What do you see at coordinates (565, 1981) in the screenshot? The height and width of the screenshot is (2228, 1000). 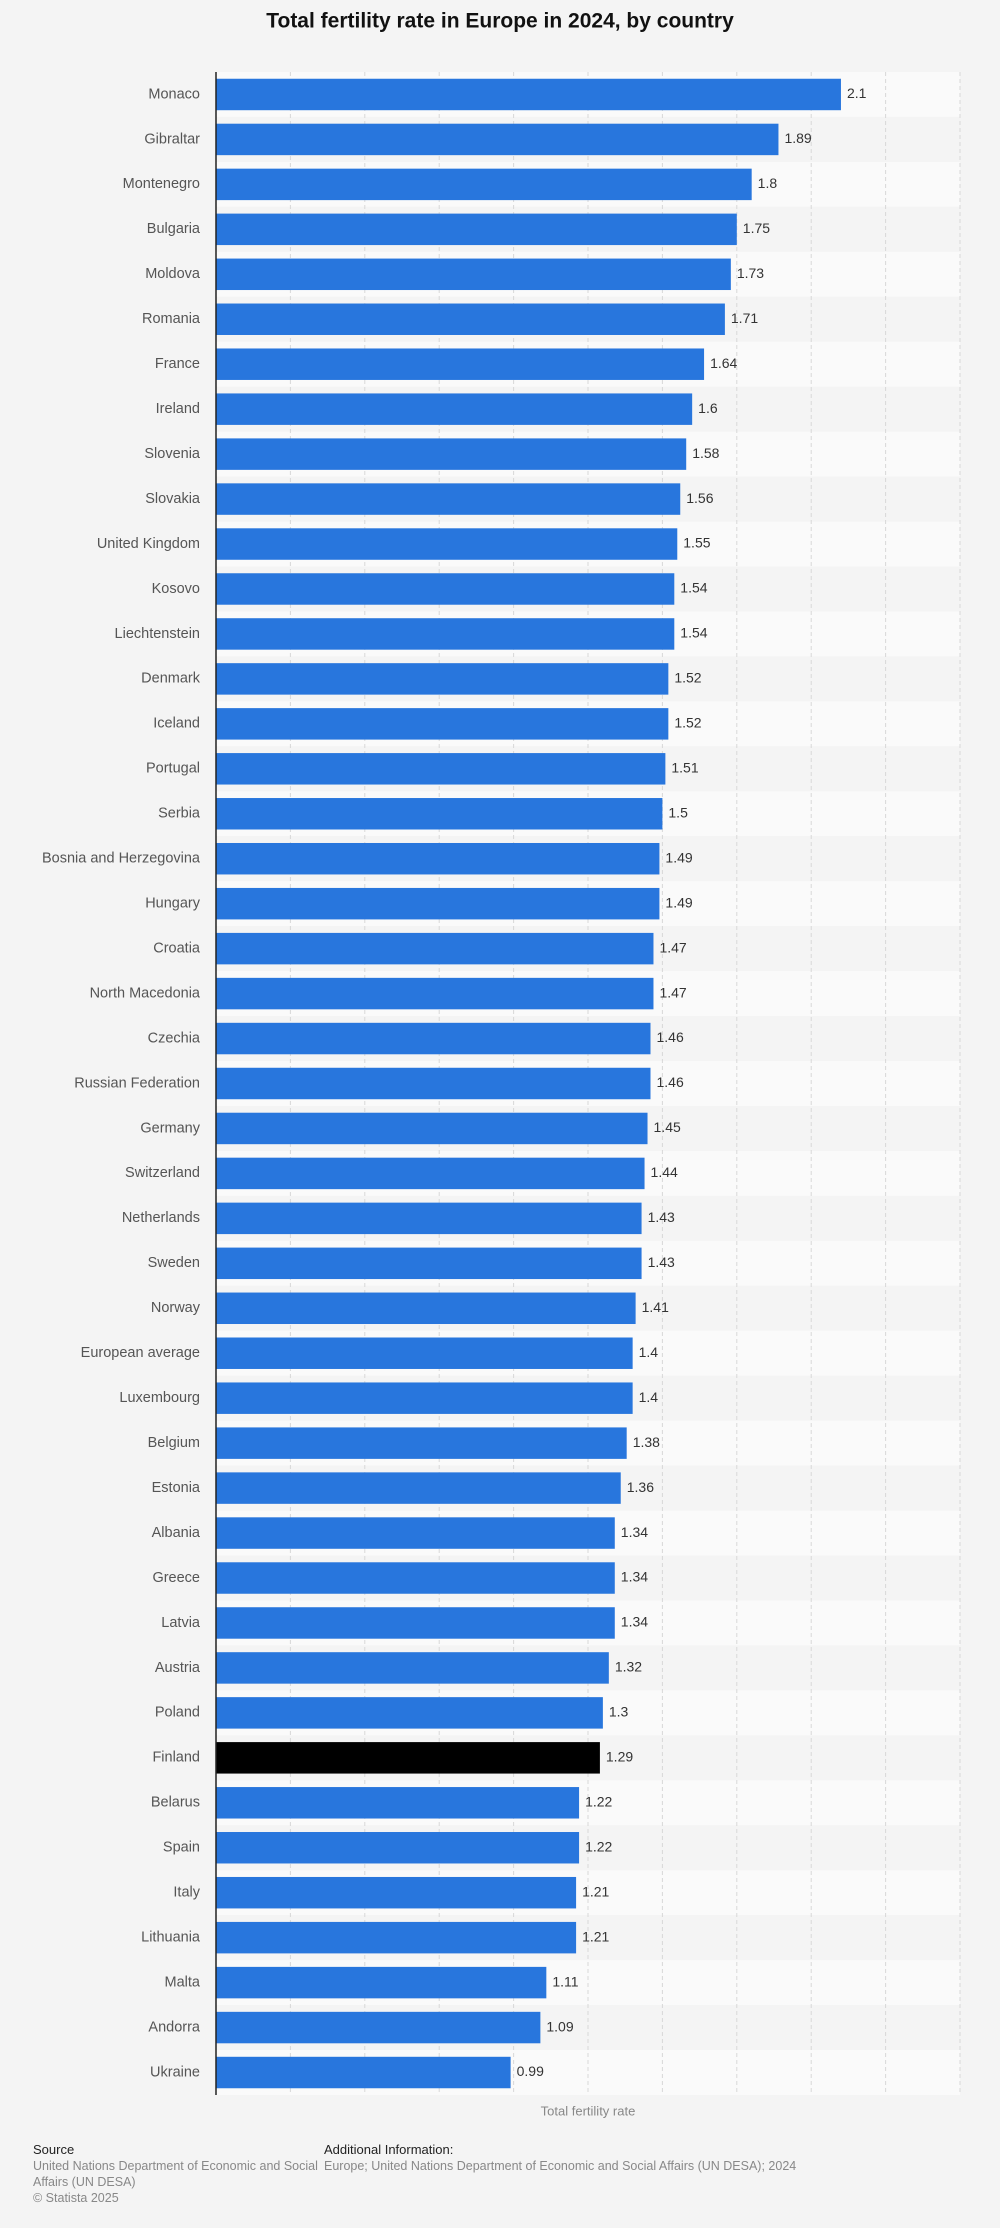 I see `value-label: 1.11` at bounding box center [565, 1981].